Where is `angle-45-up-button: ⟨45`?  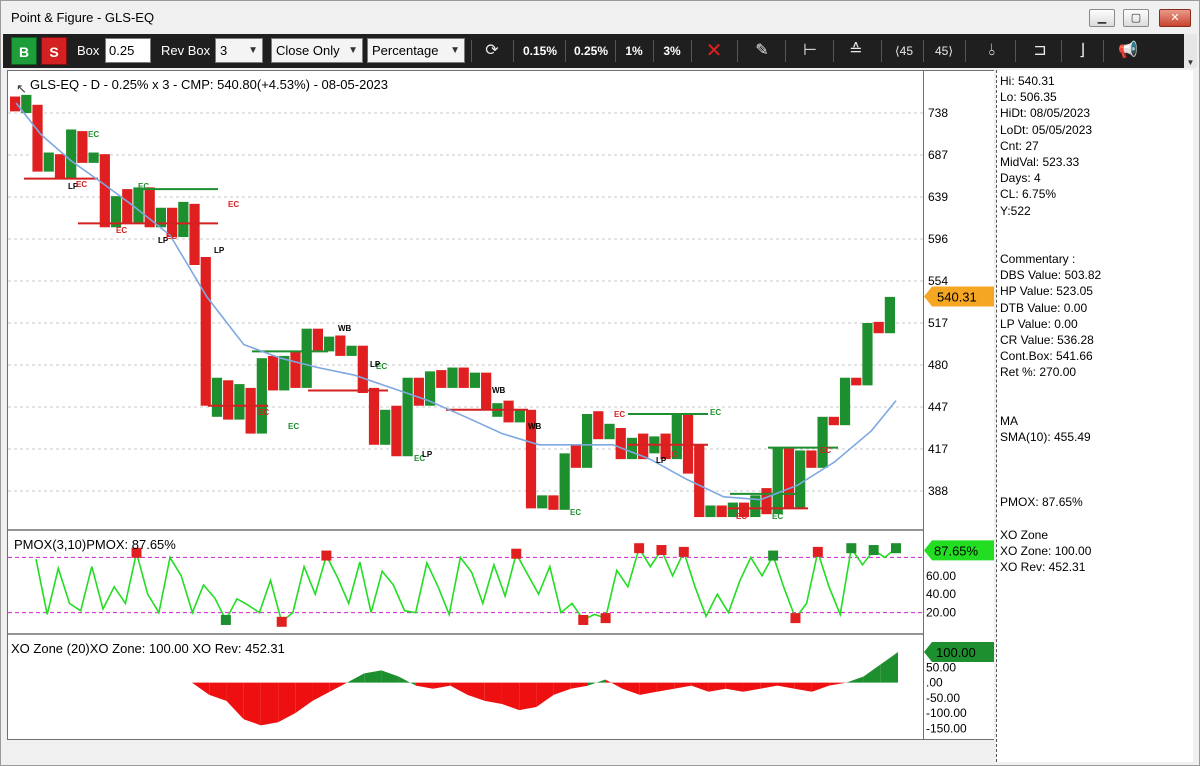
angle-45-up-button: ⟨45 is located at coordinates (904, 51).